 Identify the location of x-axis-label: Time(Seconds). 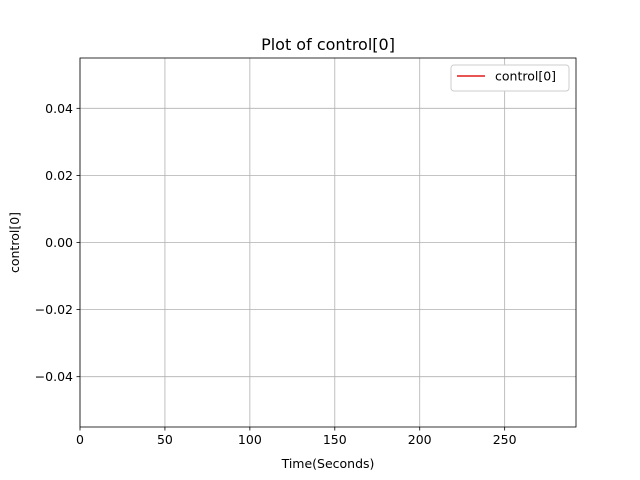
(328, 463).